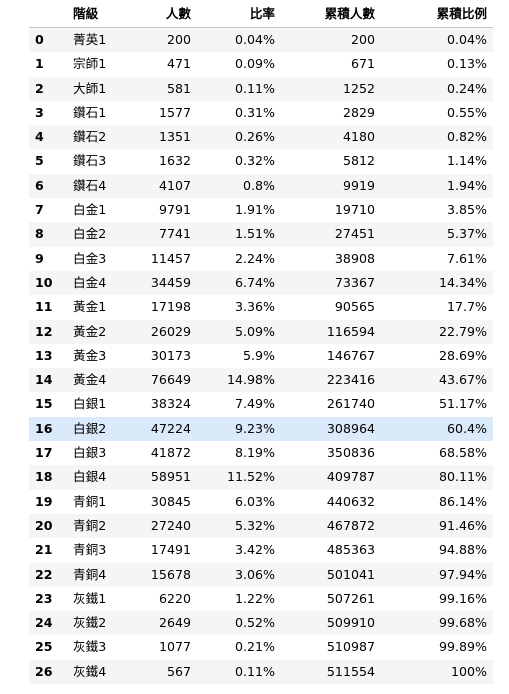 This screenshot has width=509, height=694. I want to click on cumulative-rate-cell: 0.82%, so click(466, 137).